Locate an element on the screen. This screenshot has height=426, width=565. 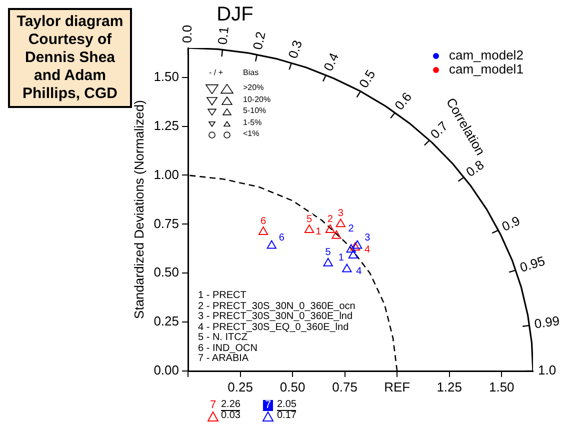
text: 2.05 is located at coordinates (286, 405).